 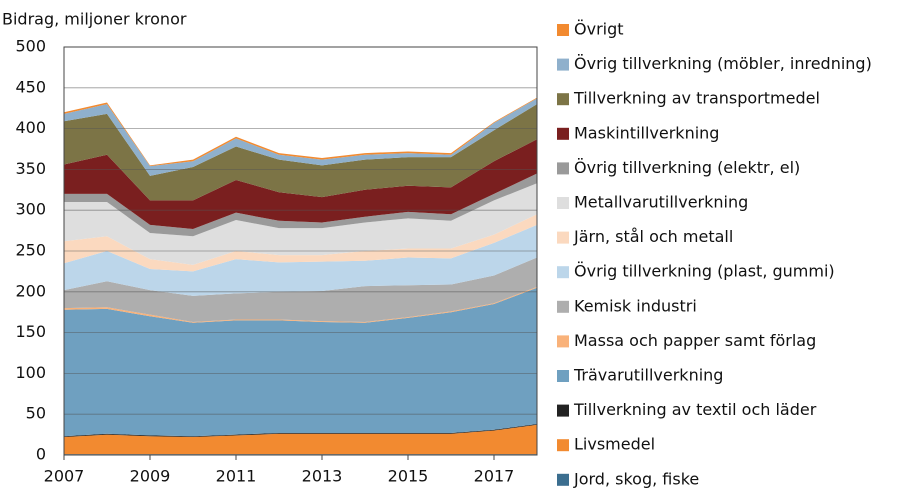 What do you see at coordinates (695, 409) in the screenshot?
I see `legend-label: Tillverkning av textil och läder` at bounding box center [695, 409].